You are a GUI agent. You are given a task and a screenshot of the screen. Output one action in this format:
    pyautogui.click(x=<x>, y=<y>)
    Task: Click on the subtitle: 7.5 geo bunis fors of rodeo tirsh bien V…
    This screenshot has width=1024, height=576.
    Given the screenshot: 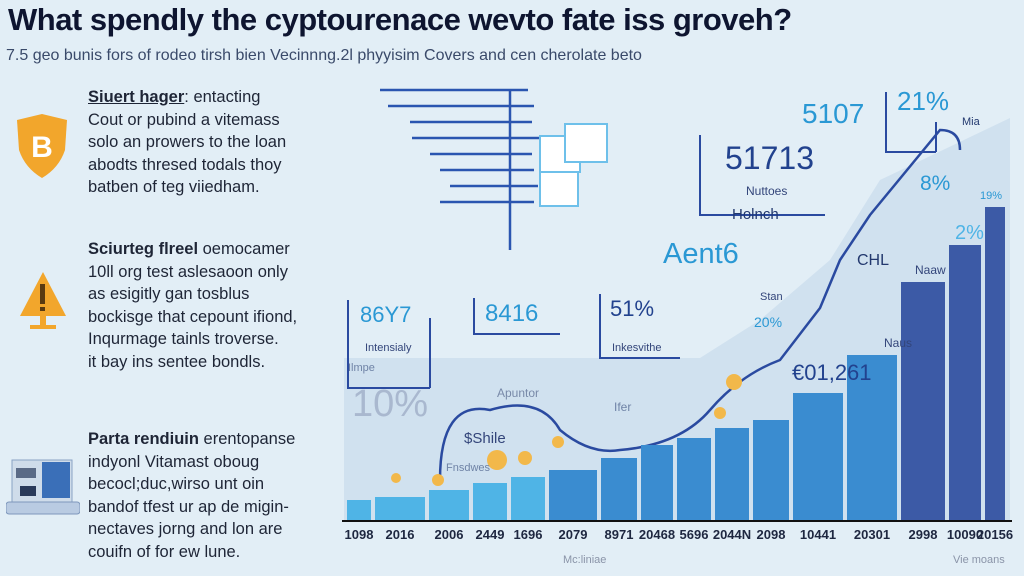 What is the action you would take?
    pyautogui.click(x=324, y=55)
    